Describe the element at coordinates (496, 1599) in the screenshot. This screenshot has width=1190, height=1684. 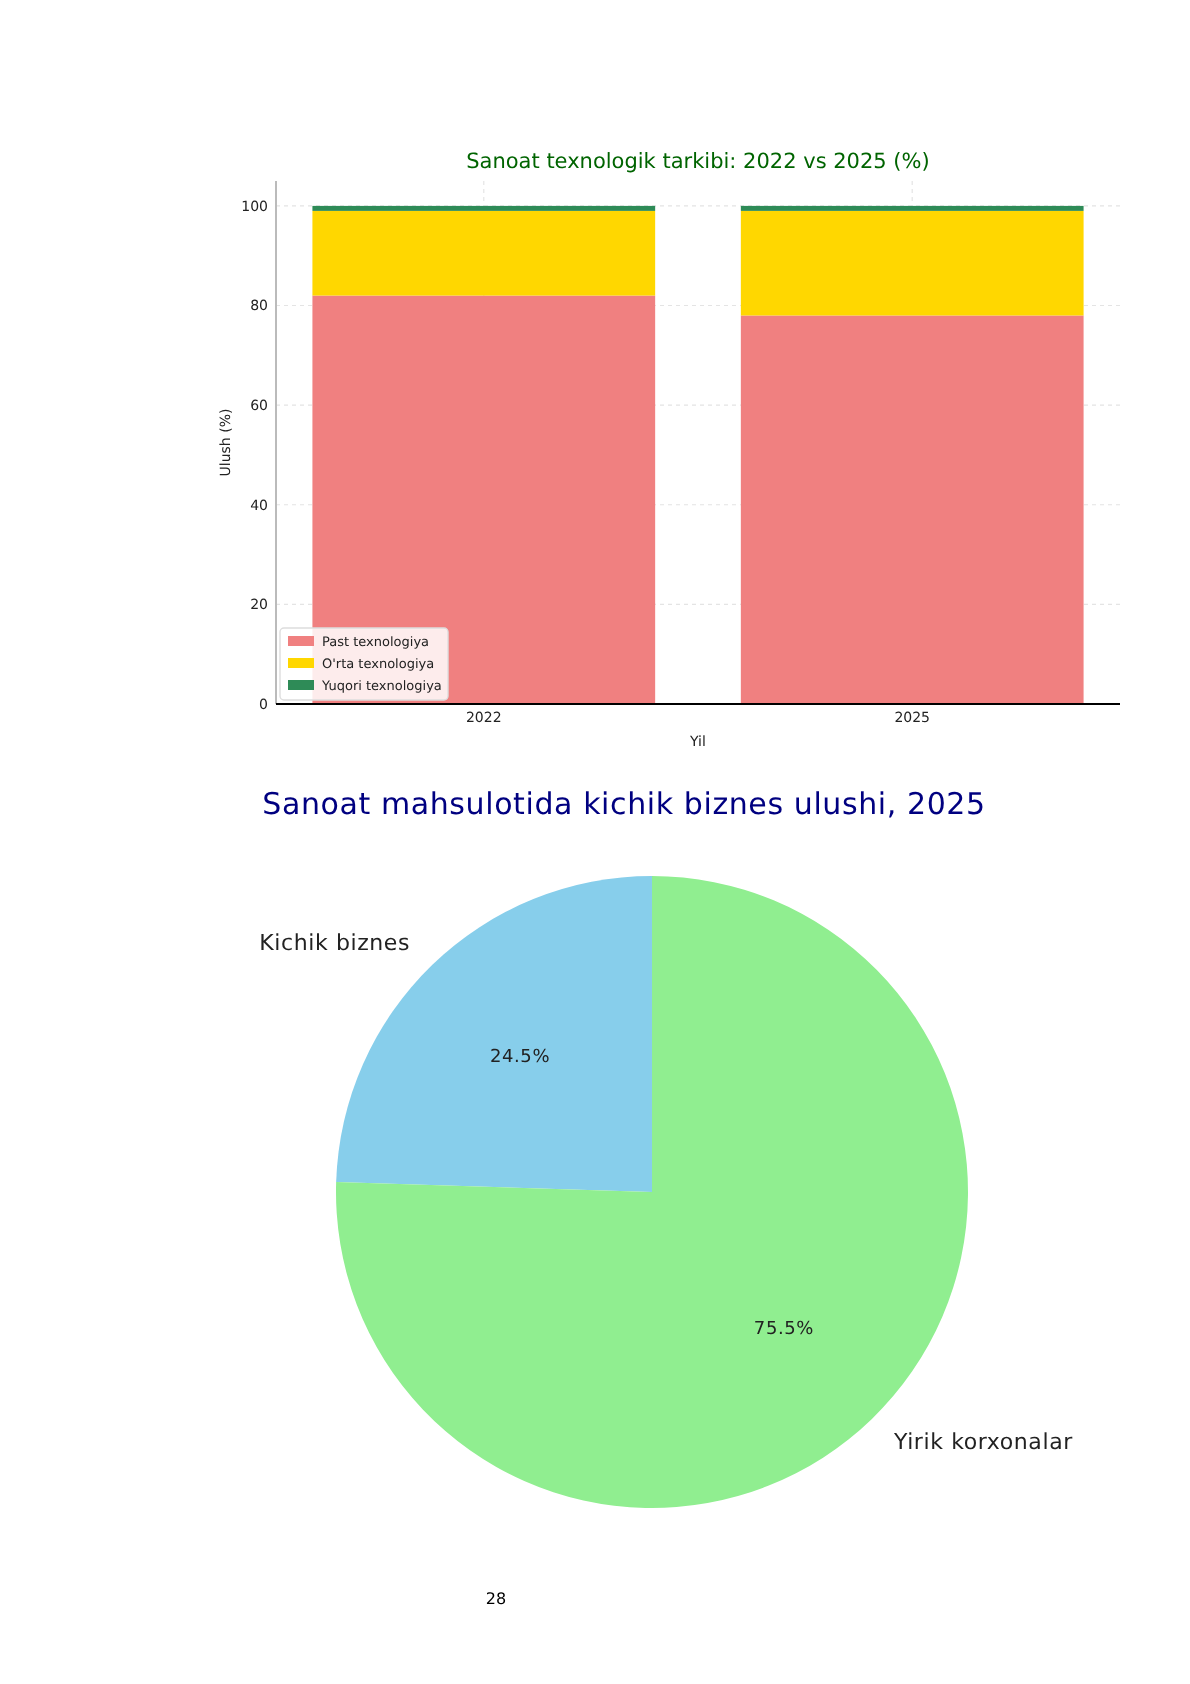
I see `text: 28` at that location.